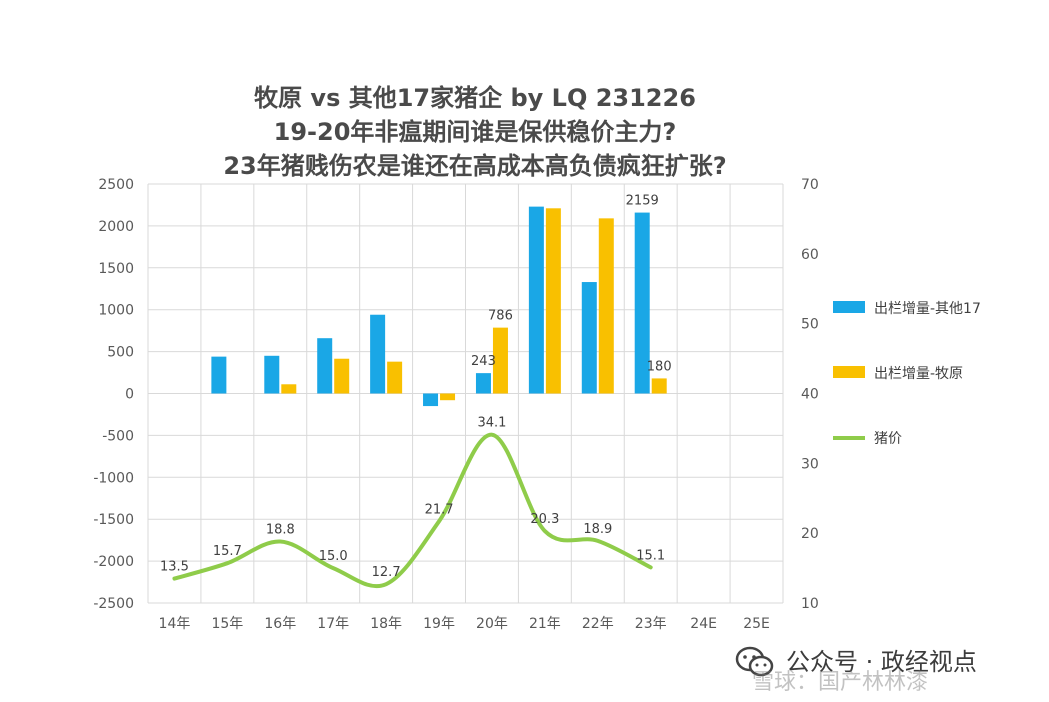 Image resolution: width=1049 pixels, height=702 pixels. Describe the element at coordinates (280, 530) in the screenshot. I see `line-data-label: 18.8` at that location.